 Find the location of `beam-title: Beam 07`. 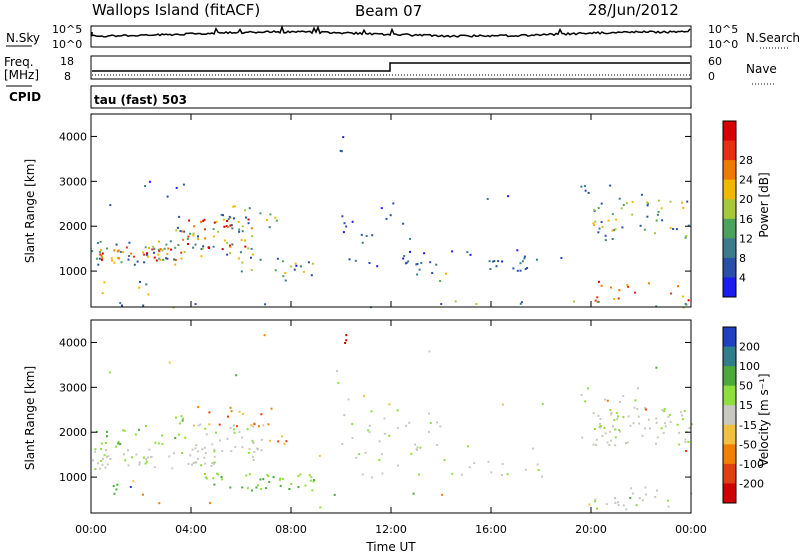

beam-title: Beam 07 is located at coordinates (388, 11).